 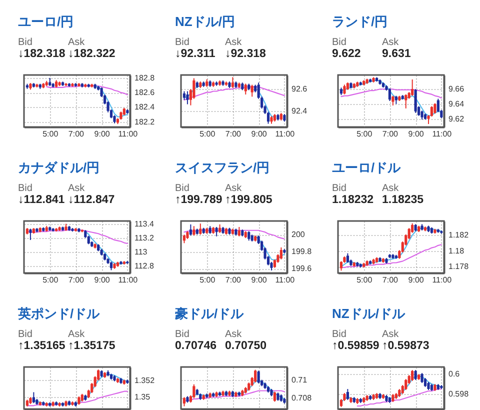 I want to click on text: 0.70750, so click(x=246, y=346).